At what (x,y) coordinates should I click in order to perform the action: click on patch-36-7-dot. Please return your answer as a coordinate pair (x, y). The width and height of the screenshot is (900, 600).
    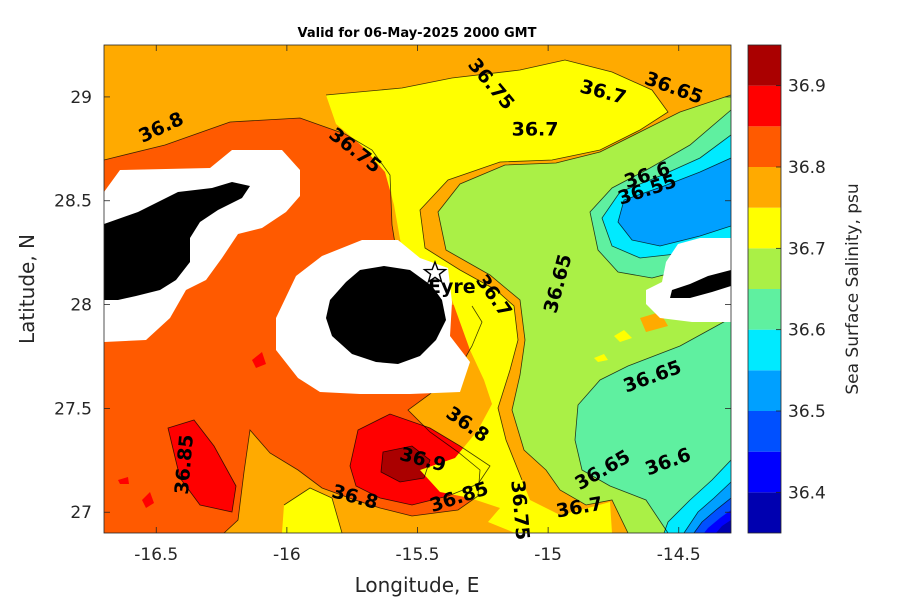
    Looking at the image, I should click on (601, 358).